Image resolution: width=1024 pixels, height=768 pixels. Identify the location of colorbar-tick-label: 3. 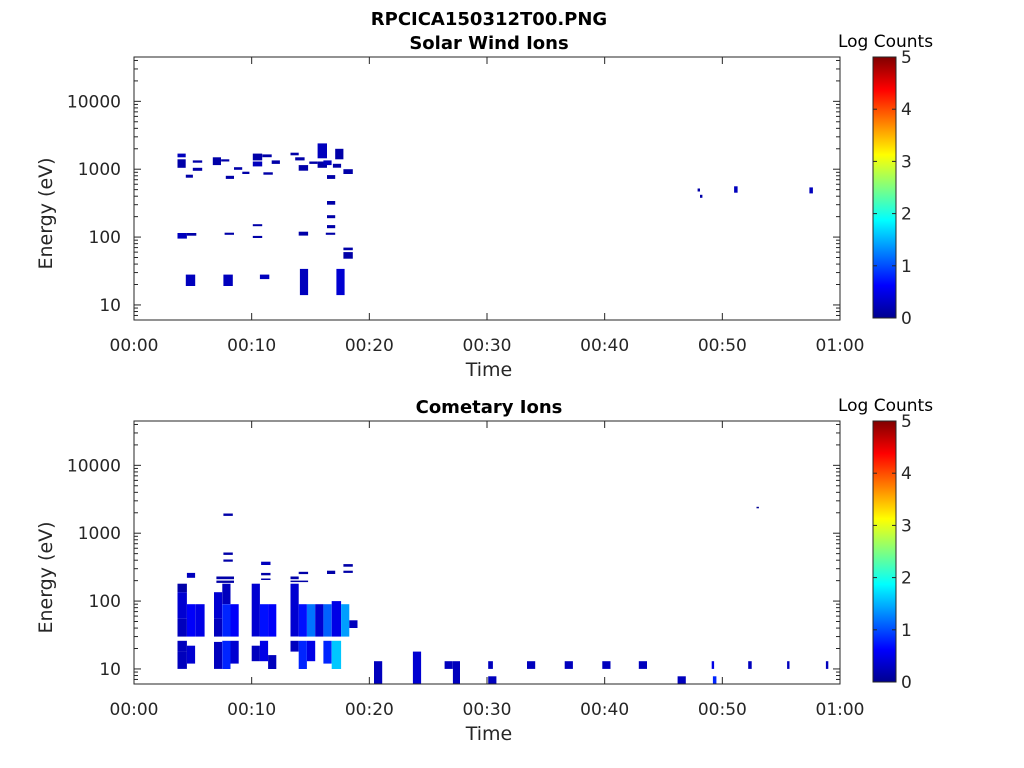
(906, 526).